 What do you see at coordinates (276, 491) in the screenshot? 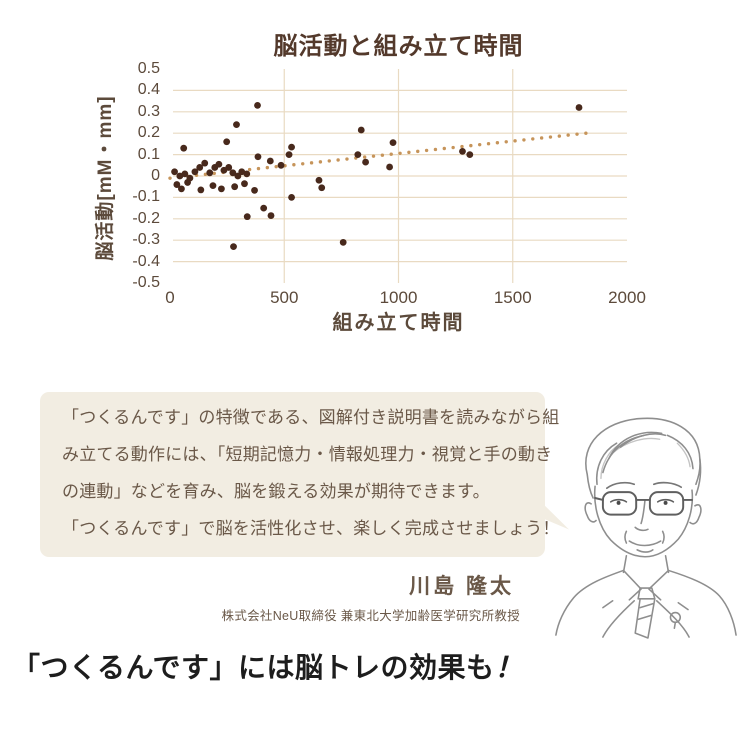
I see `speech-line: の連動」などを育み、脳を鍛える効果が期待できます。` at bounding box center [276, 491].